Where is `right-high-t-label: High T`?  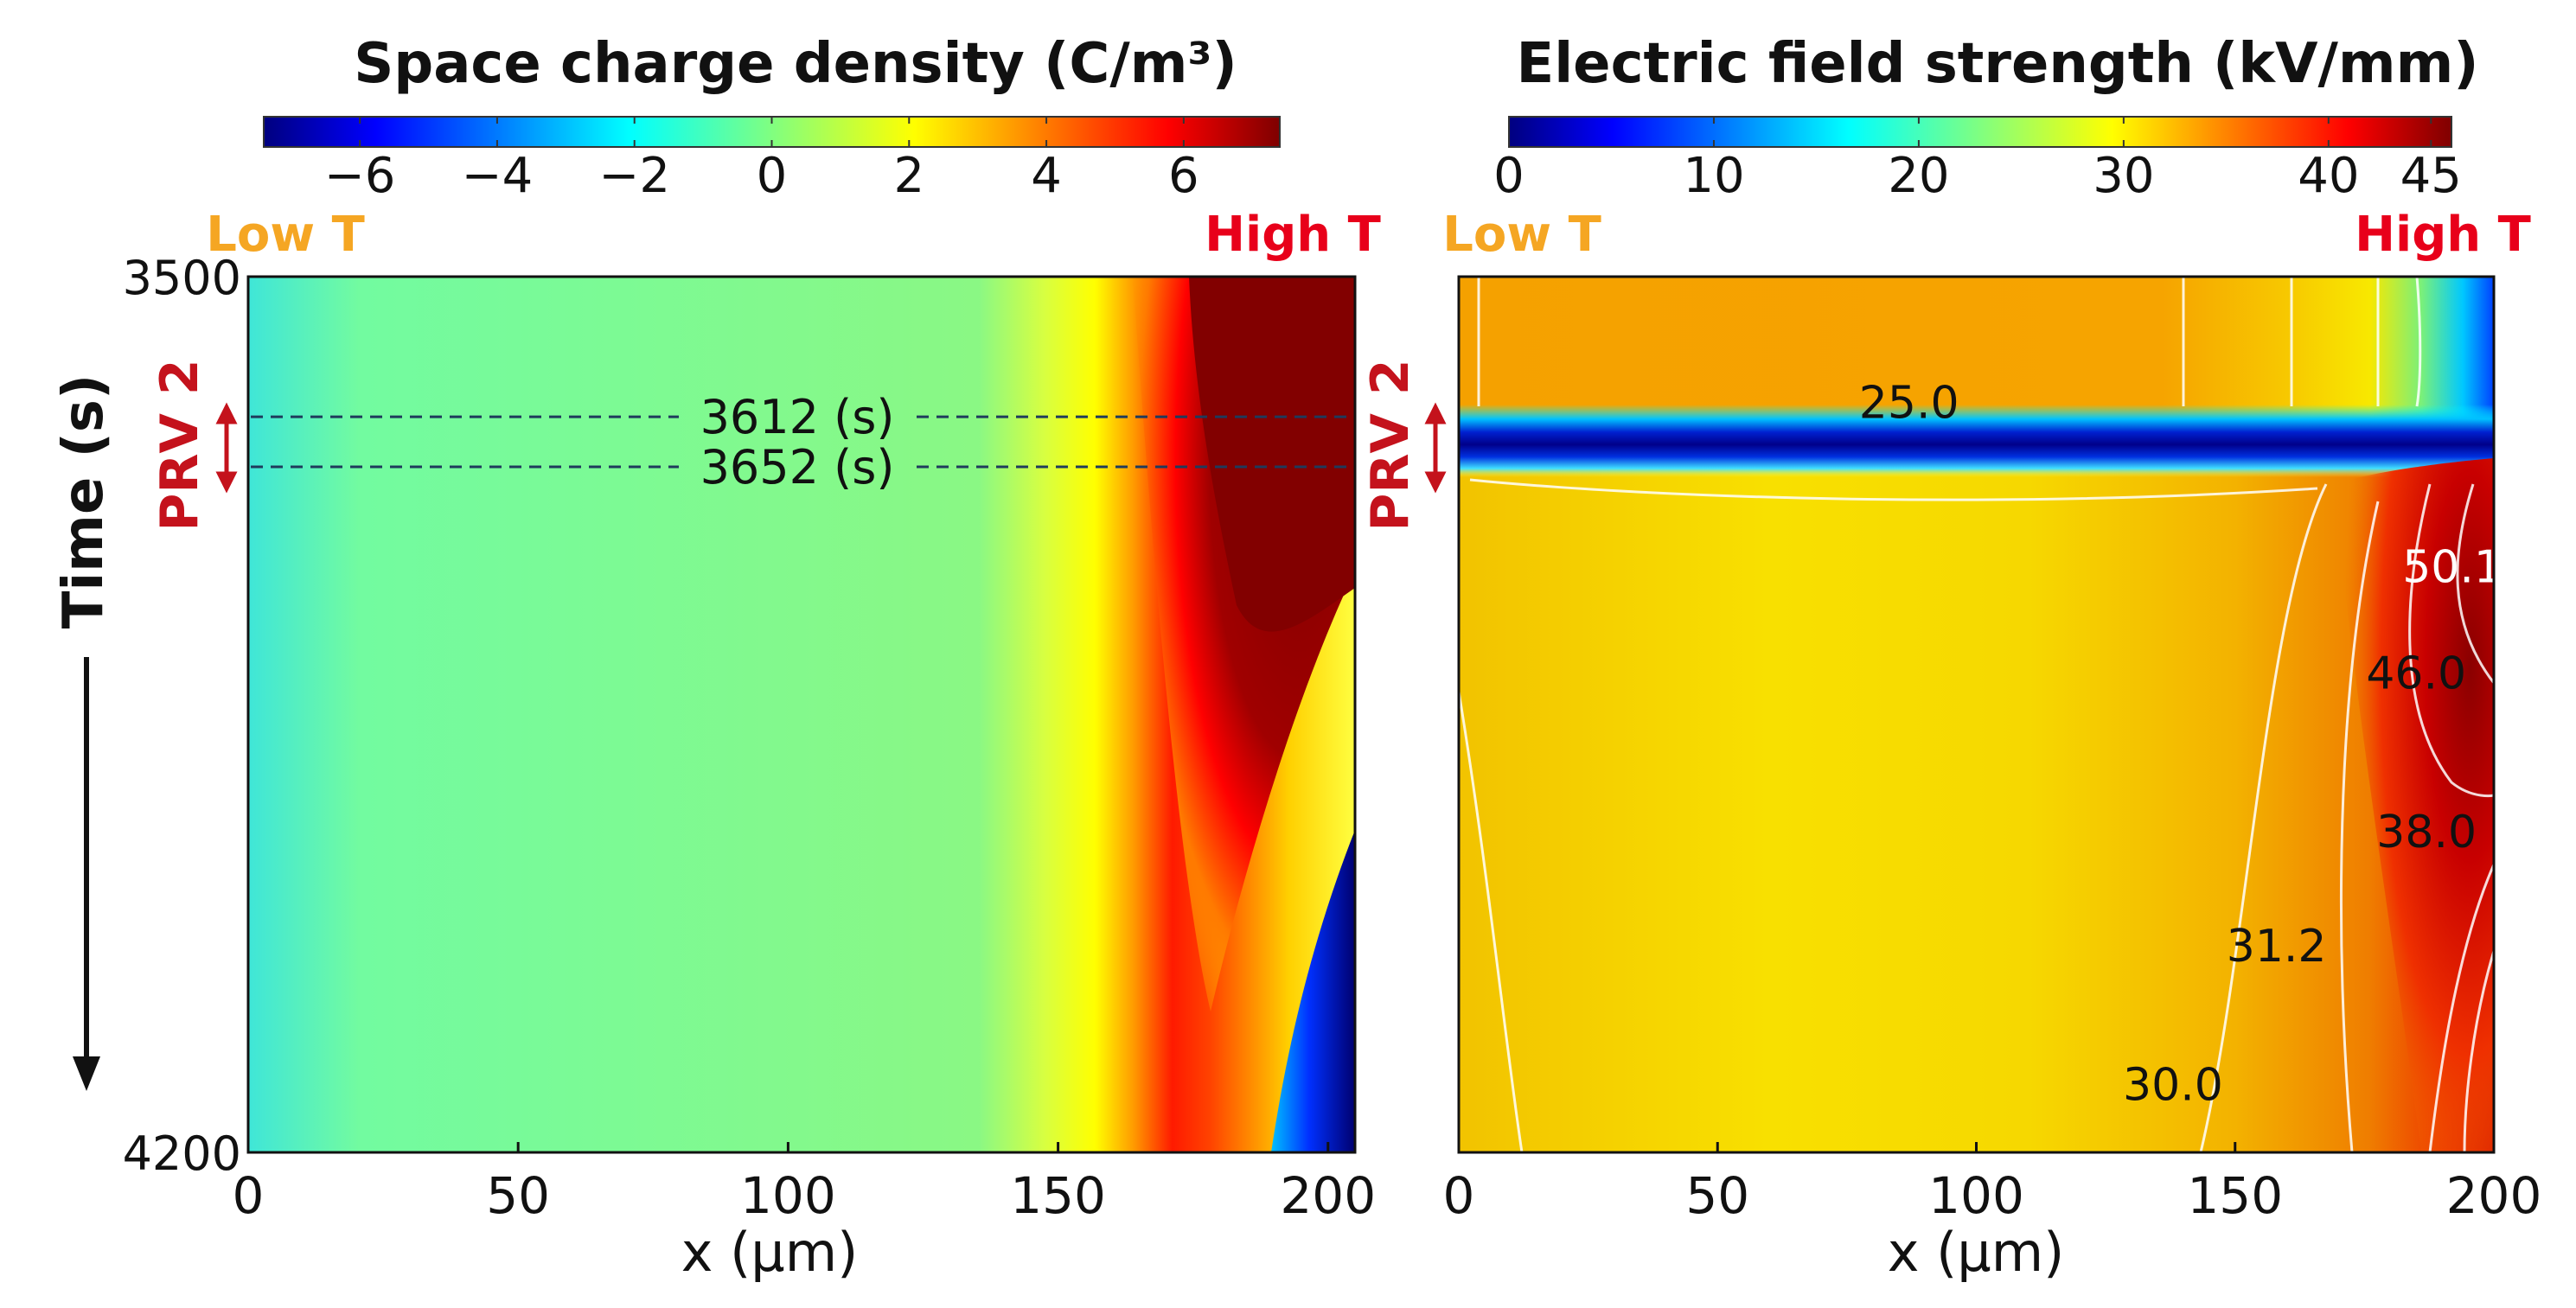
right-high-t-label: High T is located at coordinates (2443, 235).